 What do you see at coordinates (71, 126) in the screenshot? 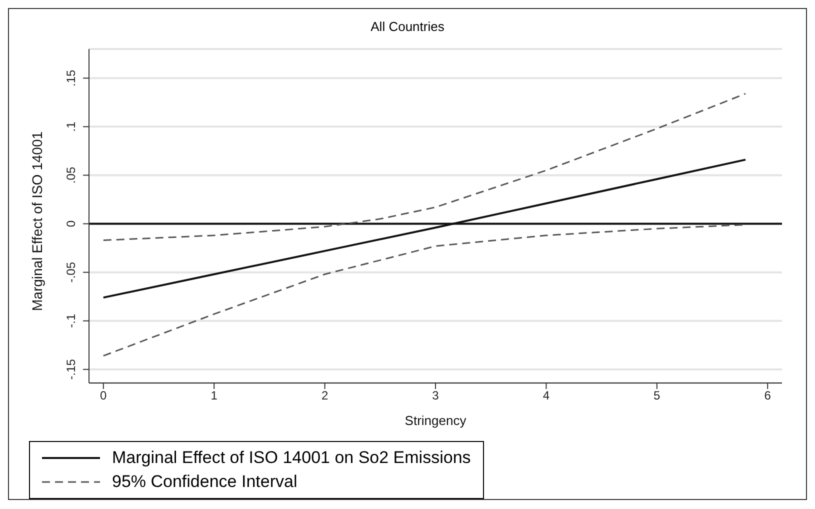
I see `y-tick-label: .1` at bounding box center [71, 126].